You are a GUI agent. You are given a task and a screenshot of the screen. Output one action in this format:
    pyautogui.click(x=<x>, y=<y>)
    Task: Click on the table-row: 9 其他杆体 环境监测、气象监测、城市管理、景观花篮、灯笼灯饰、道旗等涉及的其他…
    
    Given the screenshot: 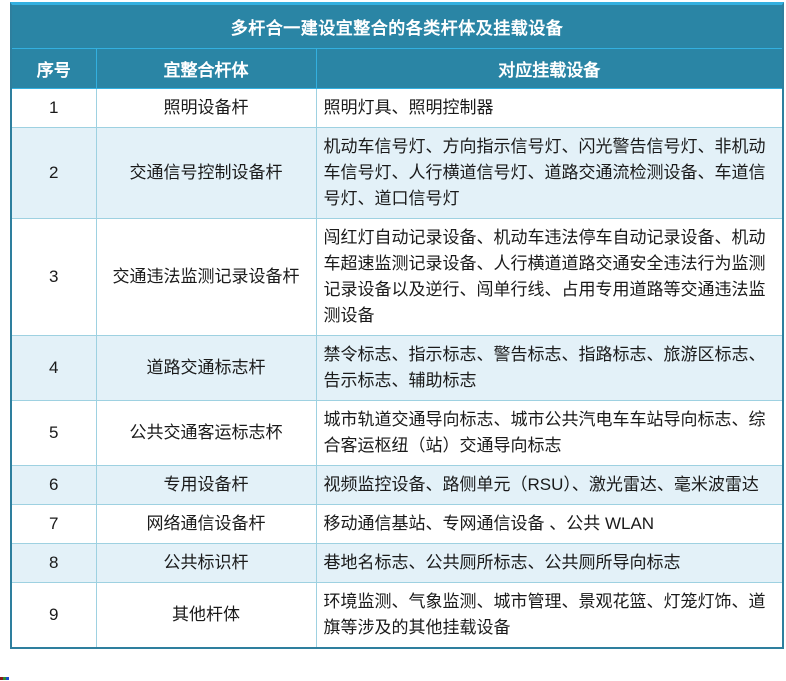 What is the action you would take?
    pyautogui.click(x=397, y=614)
    